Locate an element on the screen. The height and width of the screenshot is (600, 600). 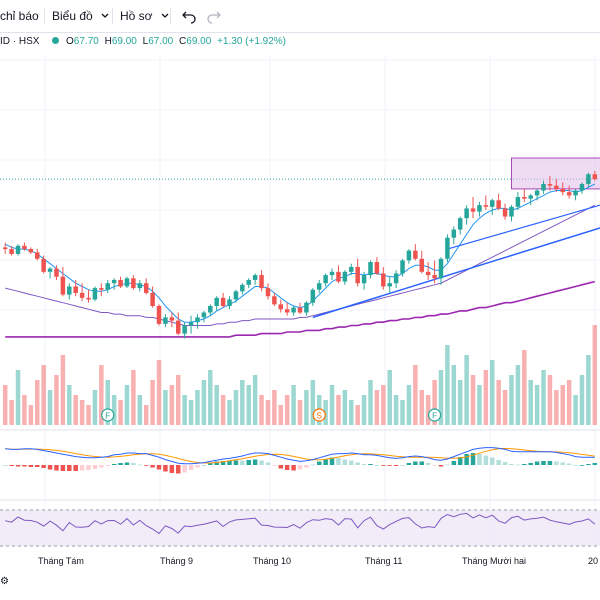
close-value: 69.00 is located at coordinates (199, 41).